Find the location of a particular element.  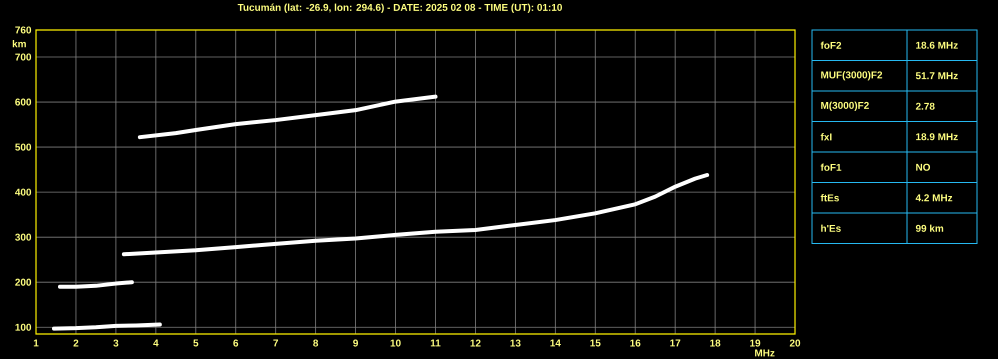

x-tick-label: 16 is located at coordinates (635, 343).